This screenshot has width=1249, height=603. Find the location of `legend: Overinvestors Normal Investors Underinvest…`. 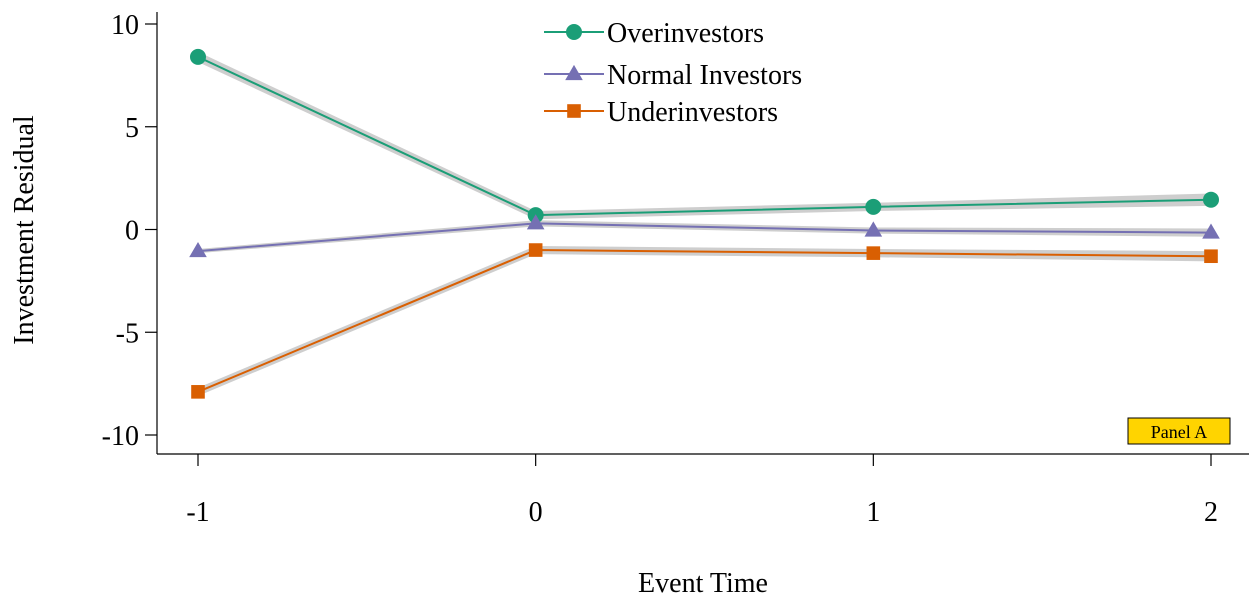

legend: Overinvestors Normal Investors Underinvest… is located at coordinates (673, 73).